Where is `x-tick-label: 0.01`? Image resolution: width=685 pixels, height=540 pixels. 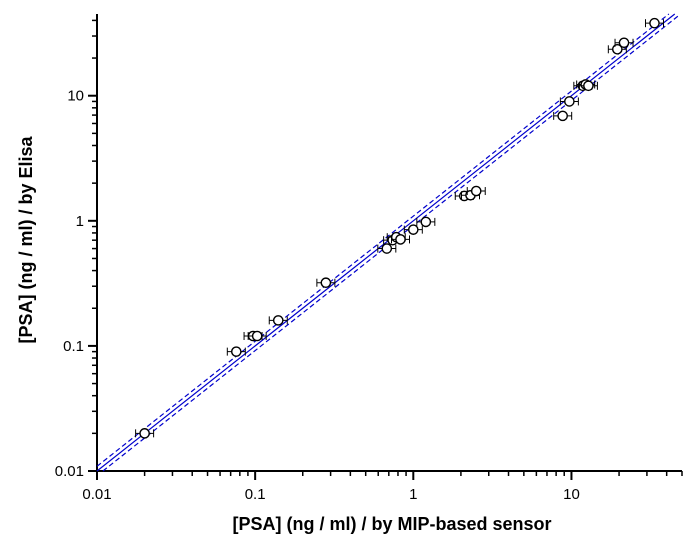
x-tick-label: 0.01 is located at coordinates (96, 494).